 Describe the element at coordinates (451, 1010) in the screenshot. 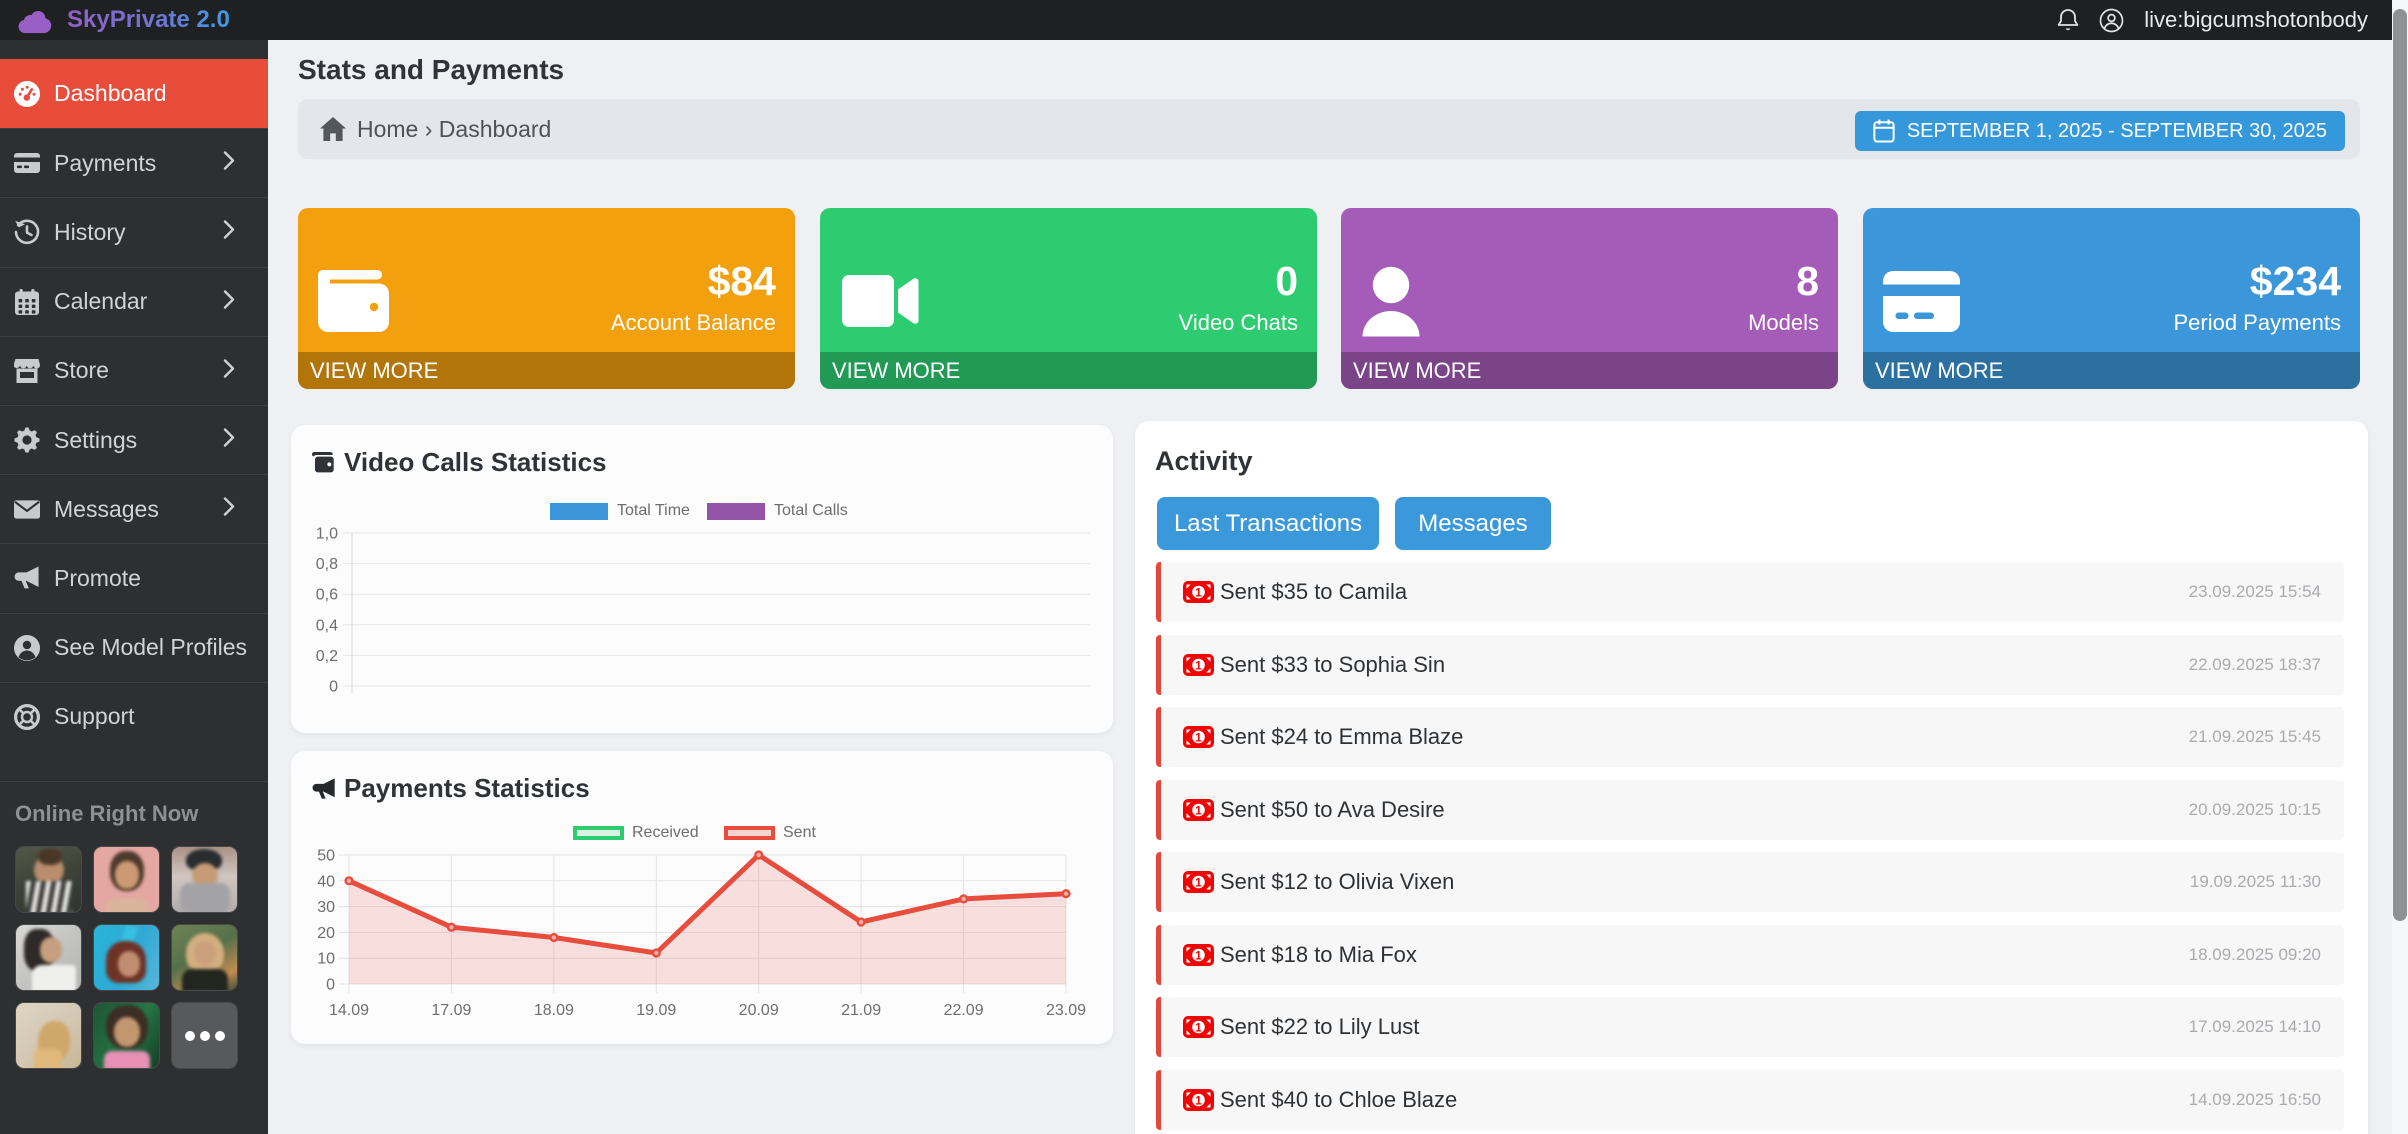

I see `svg-text: 17.09` at that location.